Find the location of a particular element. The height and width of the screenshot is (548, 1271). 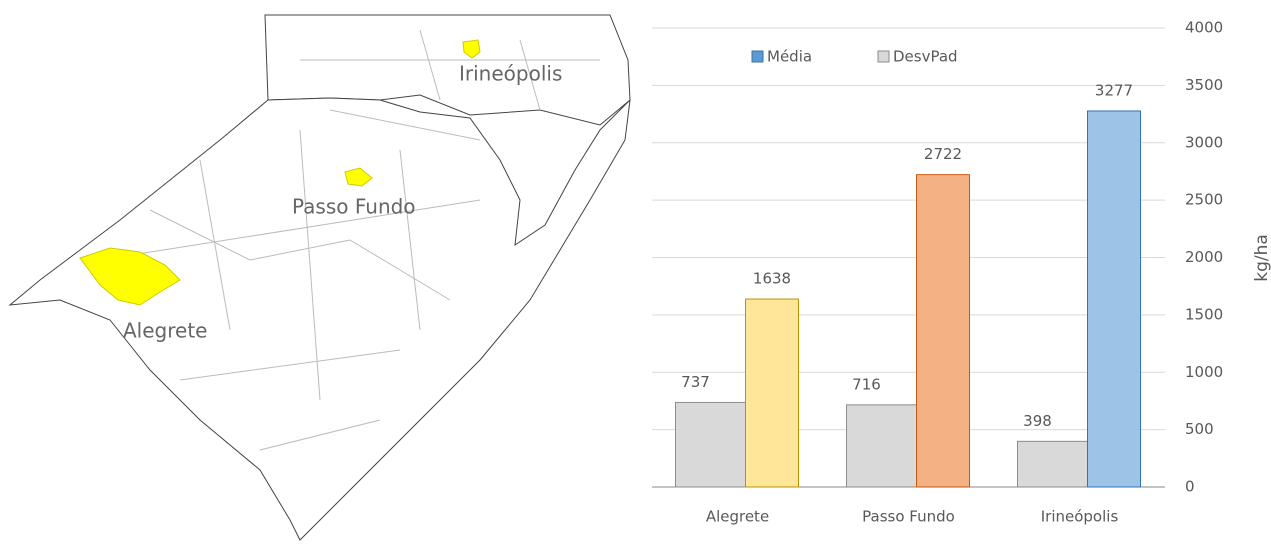

x-tick-label: Alegrete is located at coordinates (737, 517).